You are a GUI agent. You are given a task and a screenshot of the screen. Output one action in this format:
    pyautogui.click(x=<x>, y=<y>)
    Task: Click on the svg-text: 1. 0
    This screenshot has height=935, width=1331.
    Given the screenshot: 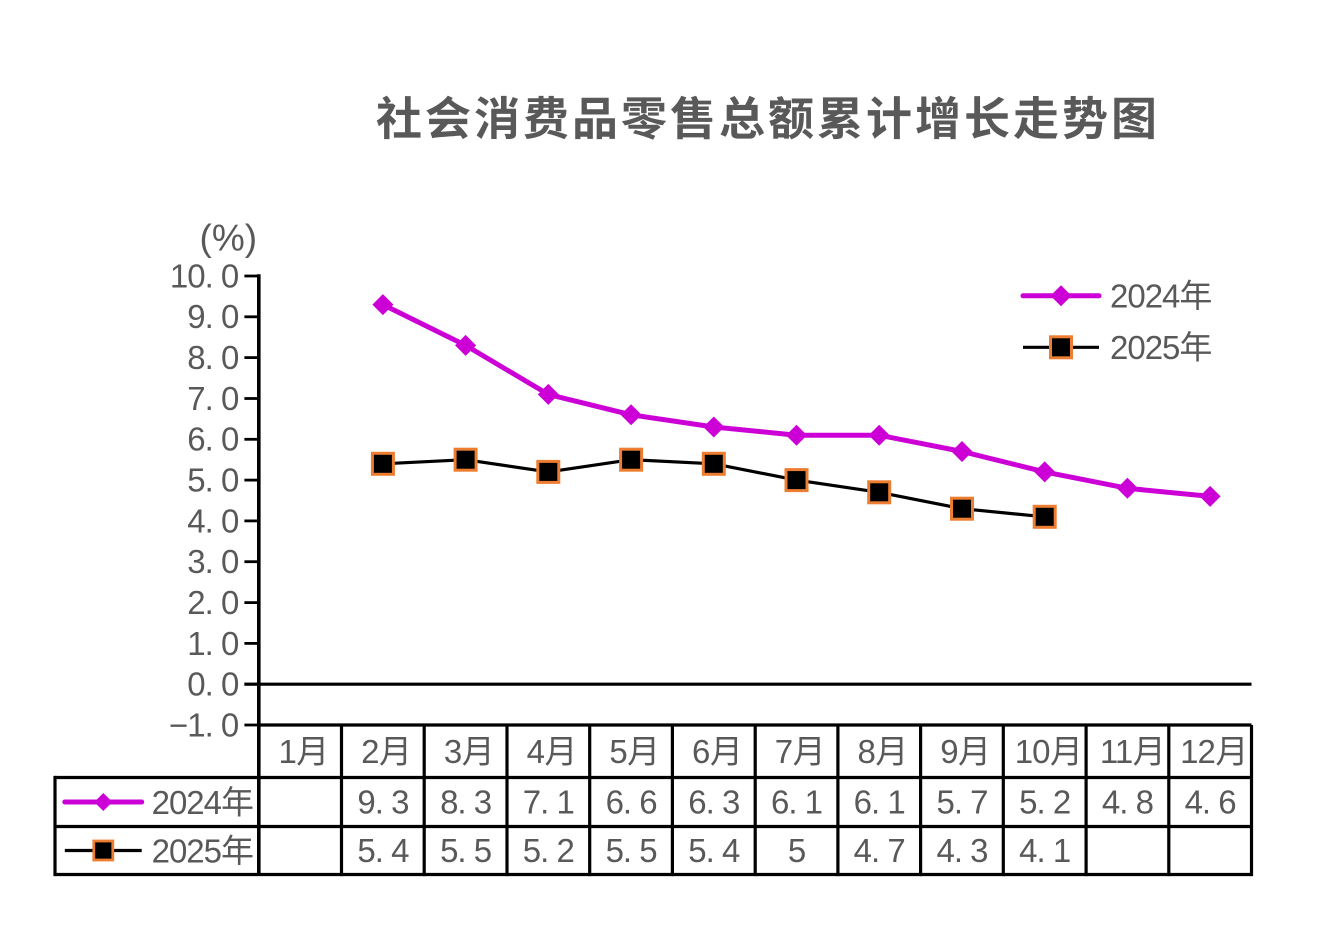 What is the action you would take?
    pyautogui.click(x=213, y=643)
    